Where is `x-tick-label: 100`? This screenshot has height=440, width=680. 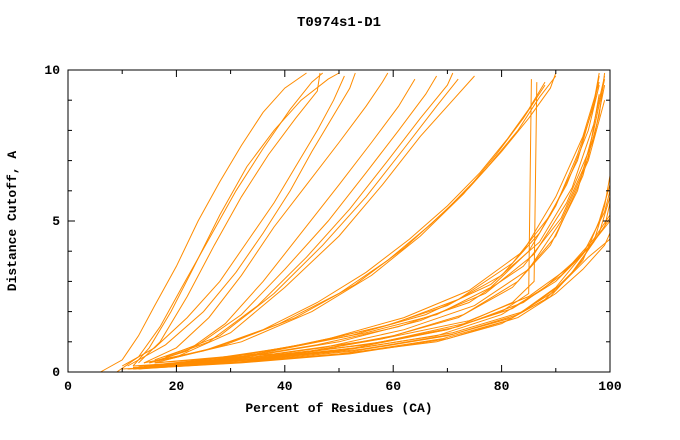
x-tick-label: 100 is located at coordinates (610, 386).